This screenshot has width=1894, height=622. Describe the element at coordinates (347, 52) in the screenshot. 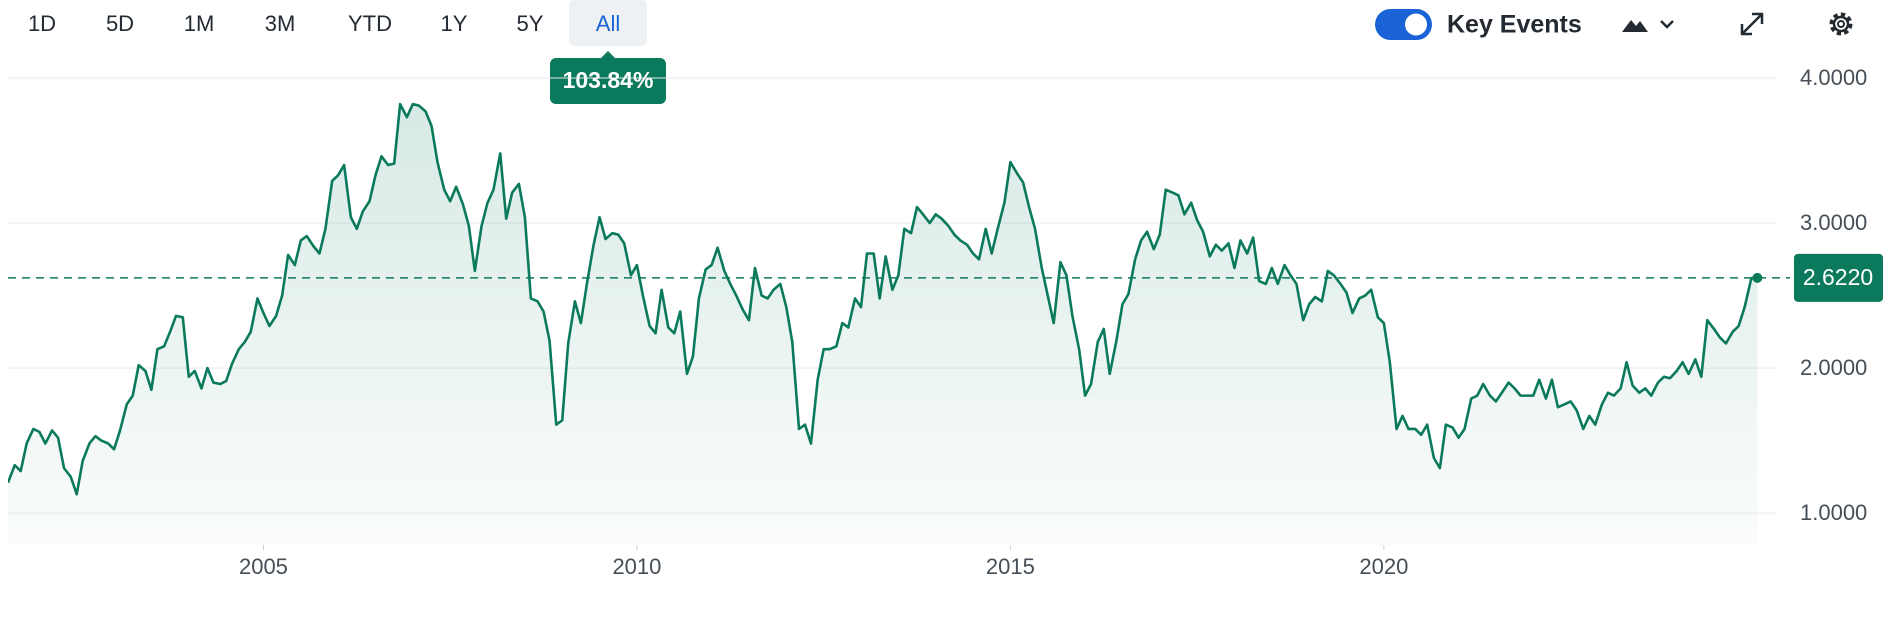

I see `toolbar: 1D 5D 1M 3M YTD 1Y 5Y All 103.84%` at that location.